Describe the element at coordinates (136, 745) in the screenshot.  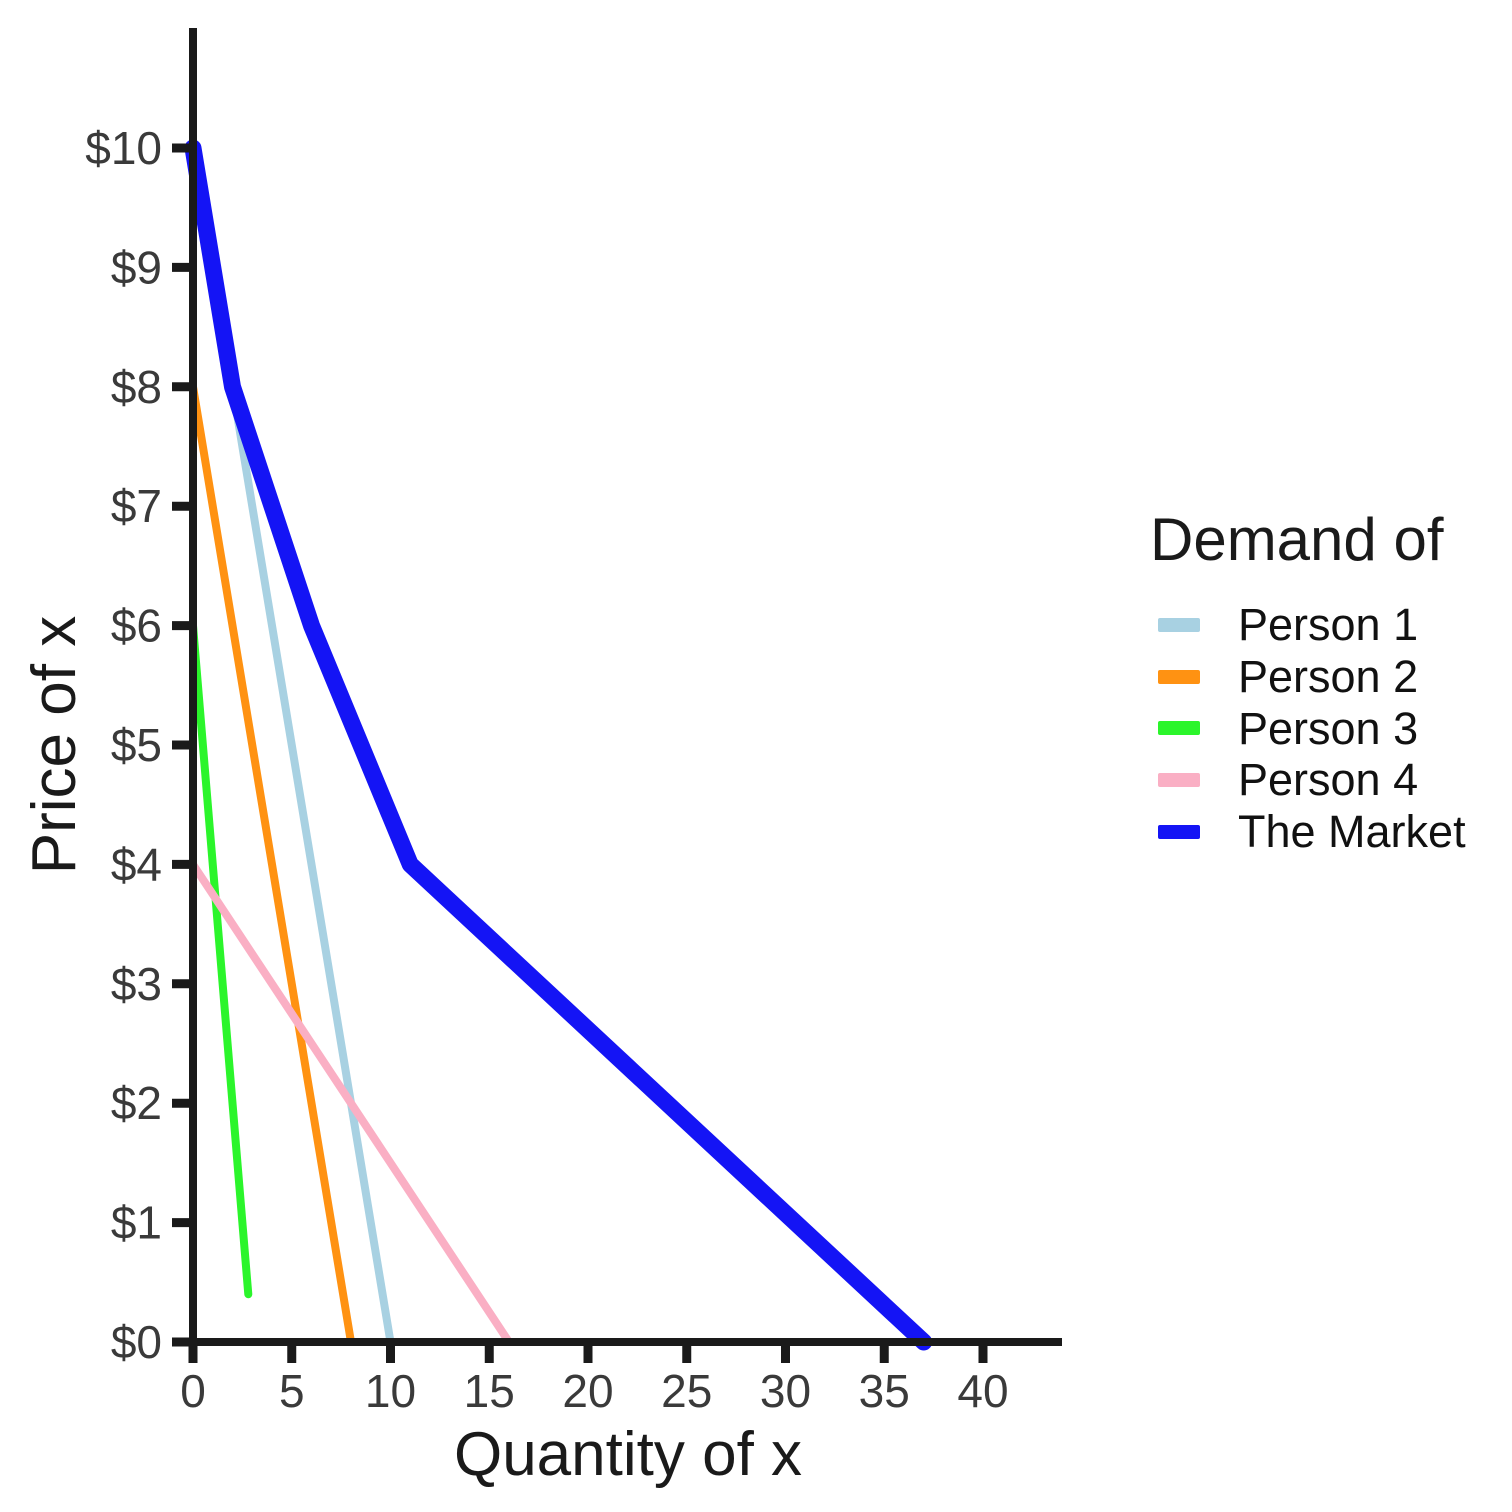
I see `y-tick-label: $5` at that location.